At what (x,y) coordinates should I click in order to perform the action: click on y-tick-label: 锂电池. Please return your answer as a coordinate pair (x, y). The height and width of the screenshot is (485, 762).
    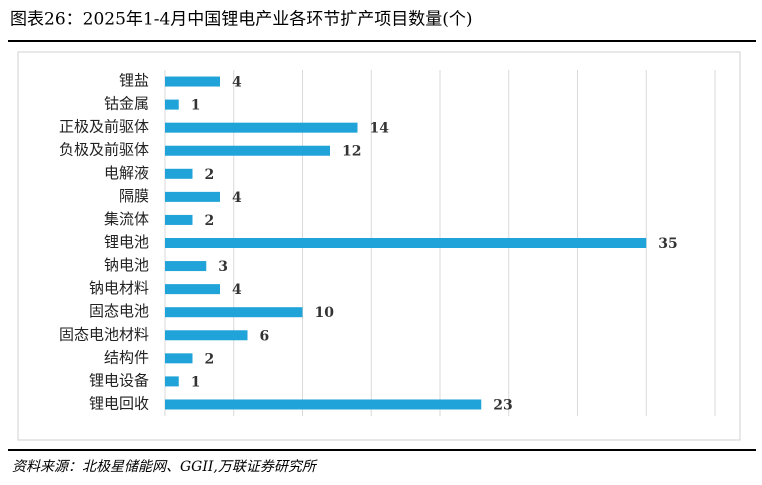
    Looking at the image, I should click on (126, 242).